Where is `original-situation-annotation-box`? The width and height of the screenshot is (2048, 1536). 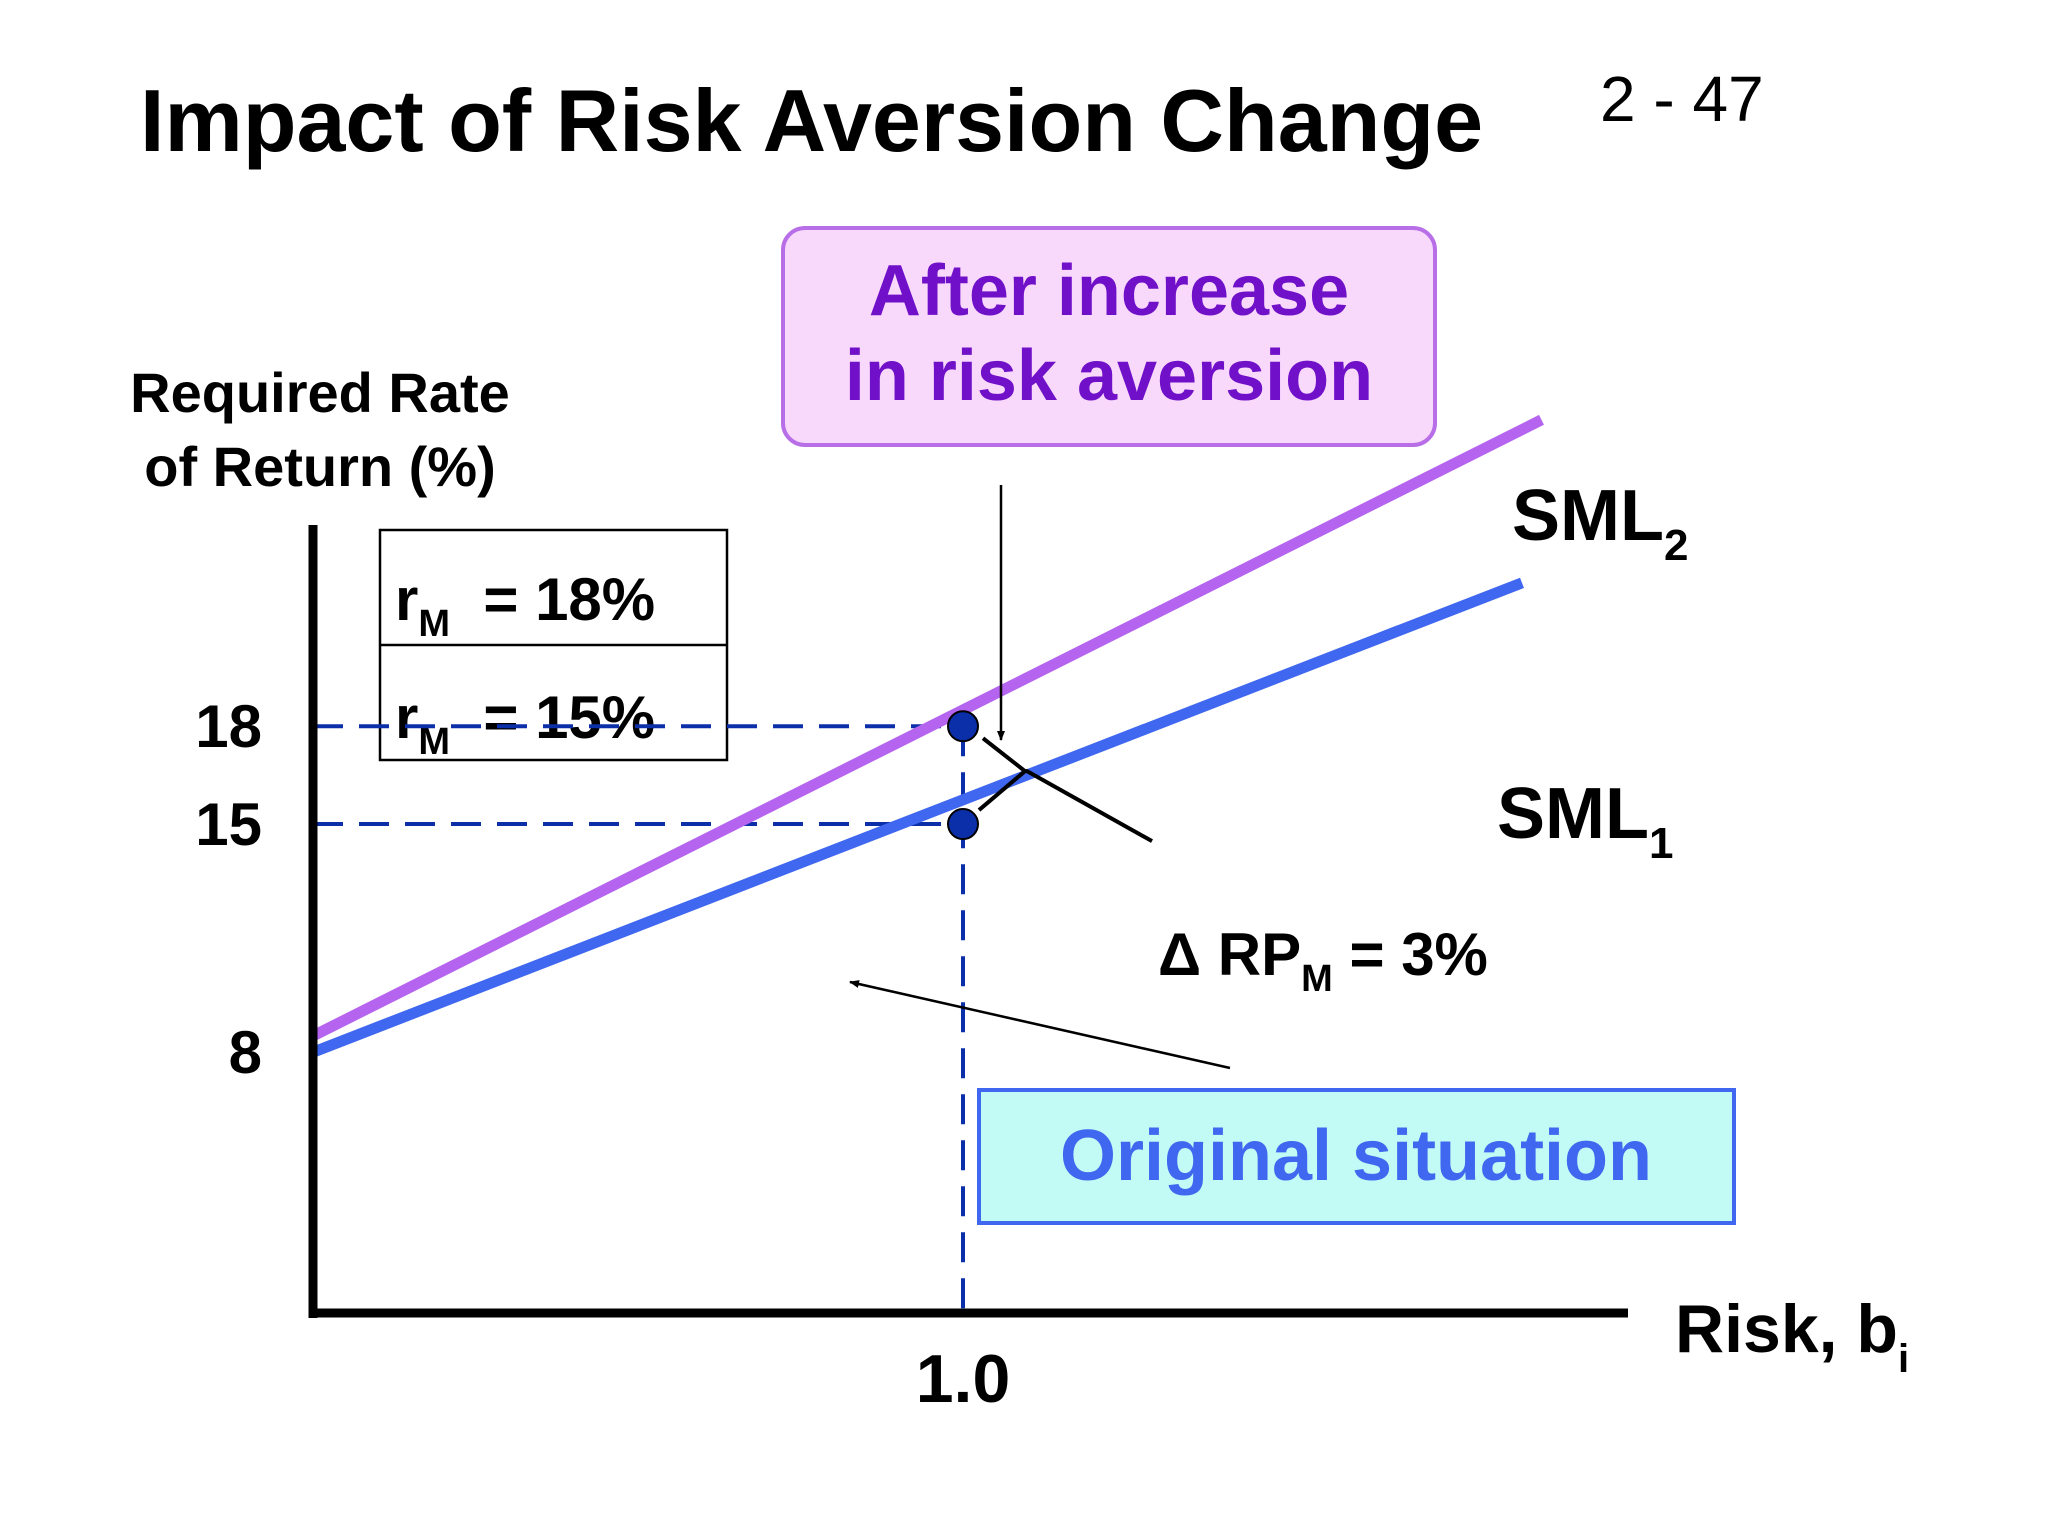 original-situation-annotation-box is located at coordinates (1356, 1156).